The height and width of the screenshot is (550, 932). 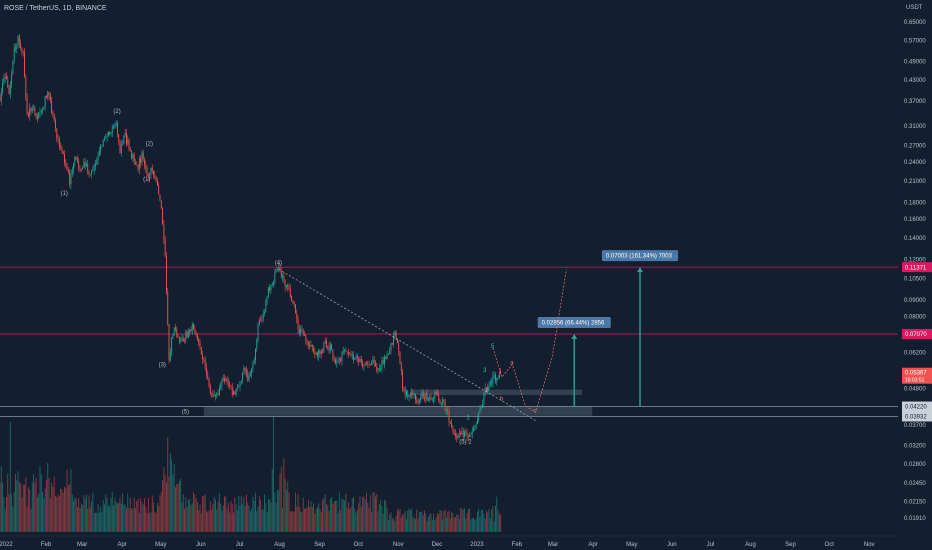 What do you see at coordinates (750, 545) in the screenshot?
I see `x-tick-label: Aug` at bounding box center [750, 545].